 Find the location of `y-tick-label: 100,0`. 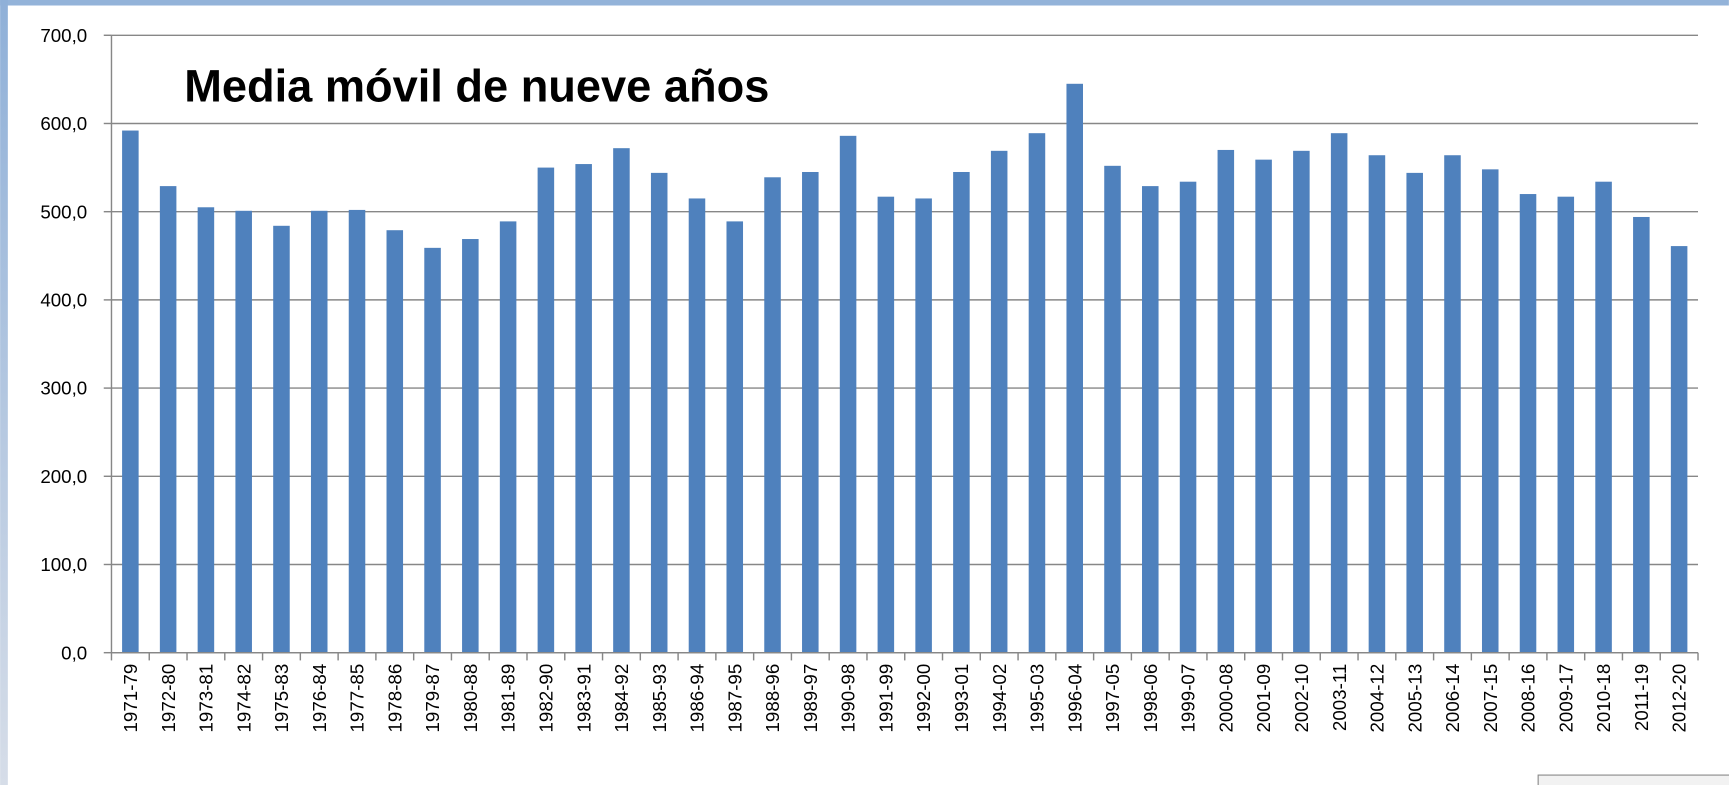

y-tick-label: 100,0 is located at coordinates (63, 564).